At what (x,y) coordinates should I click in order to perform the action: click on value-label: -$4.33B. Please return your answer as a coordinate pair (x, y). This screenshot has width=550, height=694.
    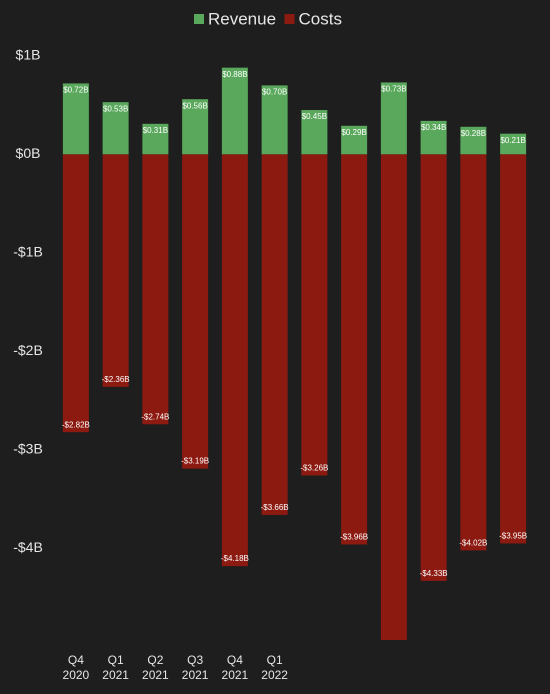
    Looking at the image, I should click on (434, 573).